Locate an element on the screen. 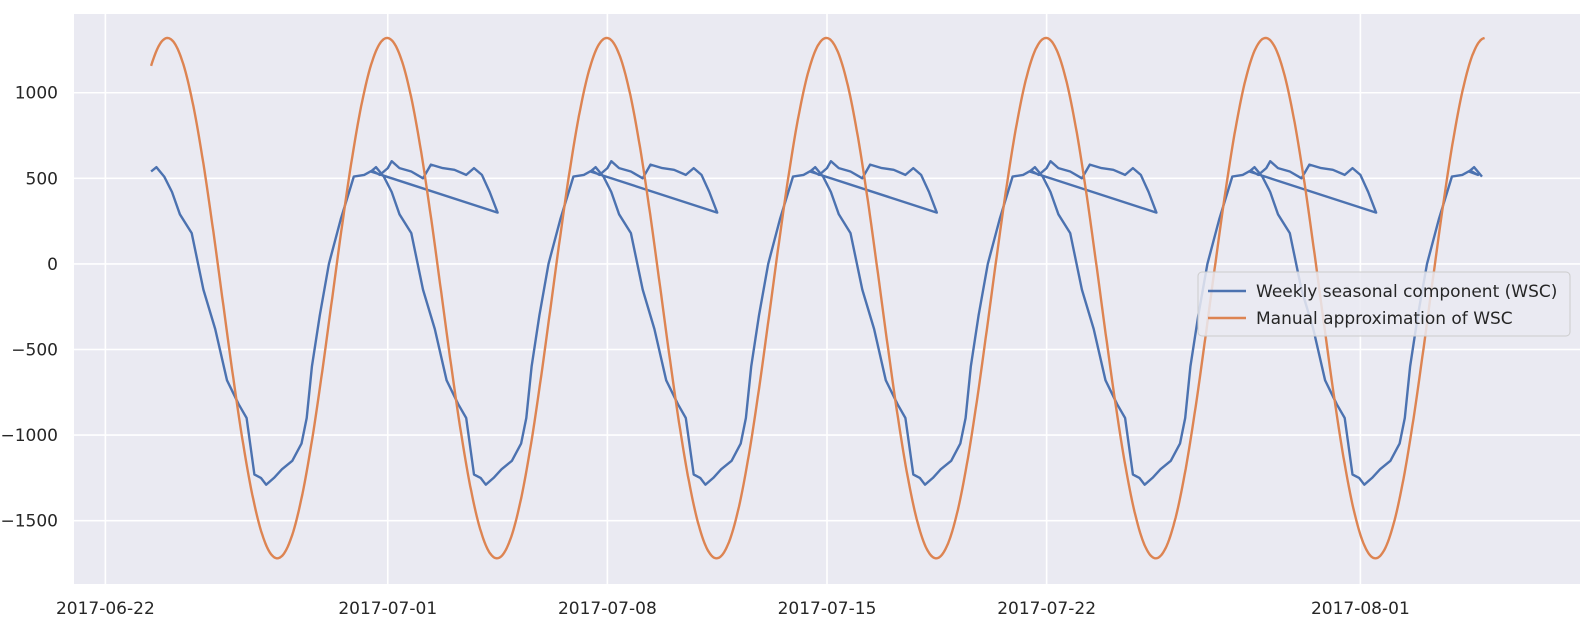 This screenshot has width=1596, height=640. x-tick-label: 2017-07-08 is located at coordinates (607, 609).